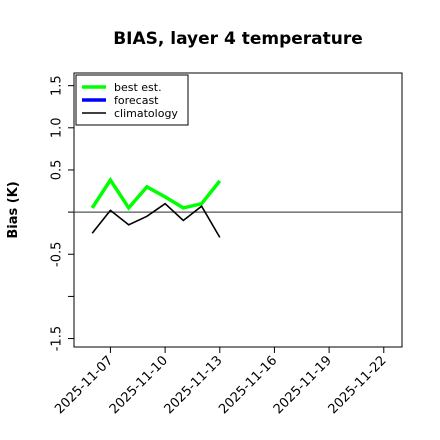 This screenshot has width=440, height=440. What do you see at coordinates (136, 100) in the screenshot?
I see `legend-label-forecast: forecast` at bounding box center [136, 100].